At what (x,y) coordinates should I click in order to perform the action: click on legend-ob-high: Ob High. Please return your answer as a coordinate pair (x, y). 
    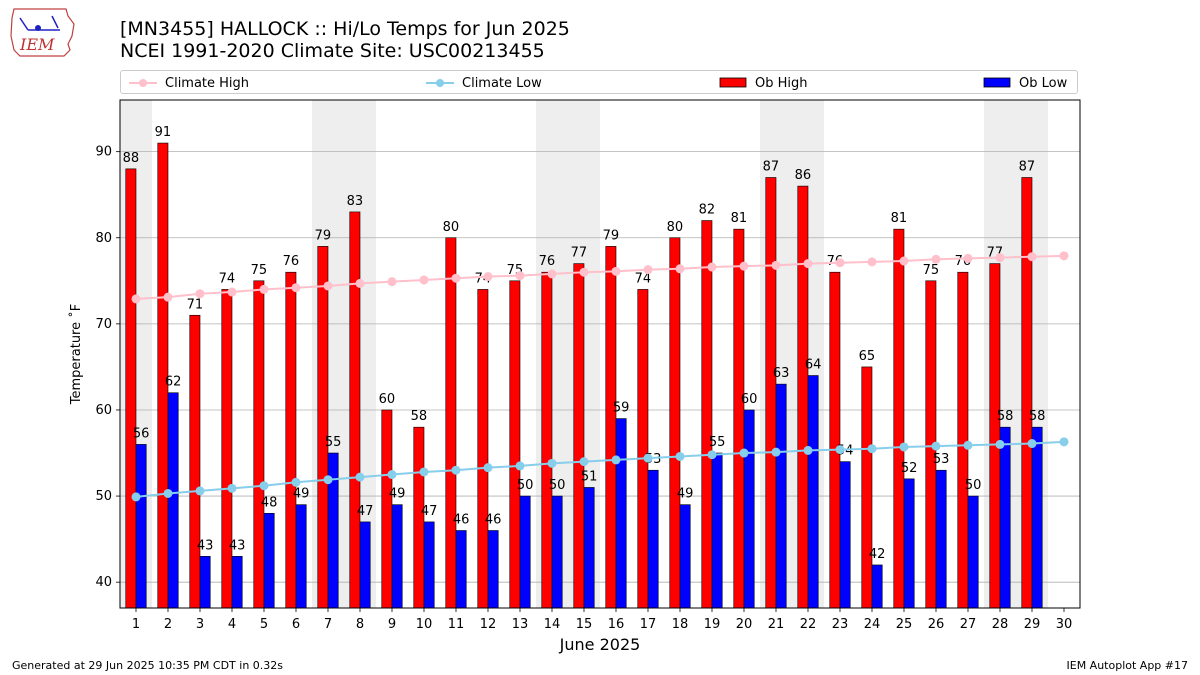
    Looking at the image, I should click on (763, 83).